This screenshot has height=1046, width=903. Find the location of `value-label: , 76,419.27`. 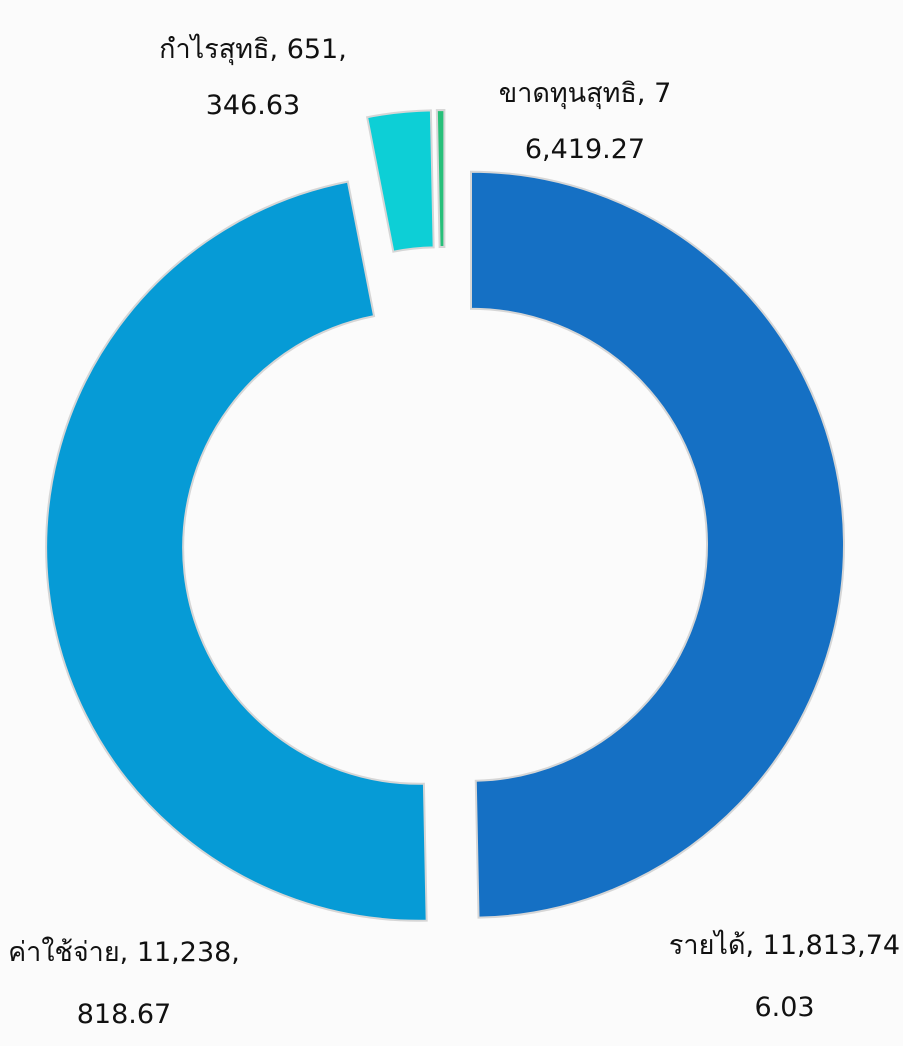

value-label: , 76,419.27 is located at coordinates (598, 121).